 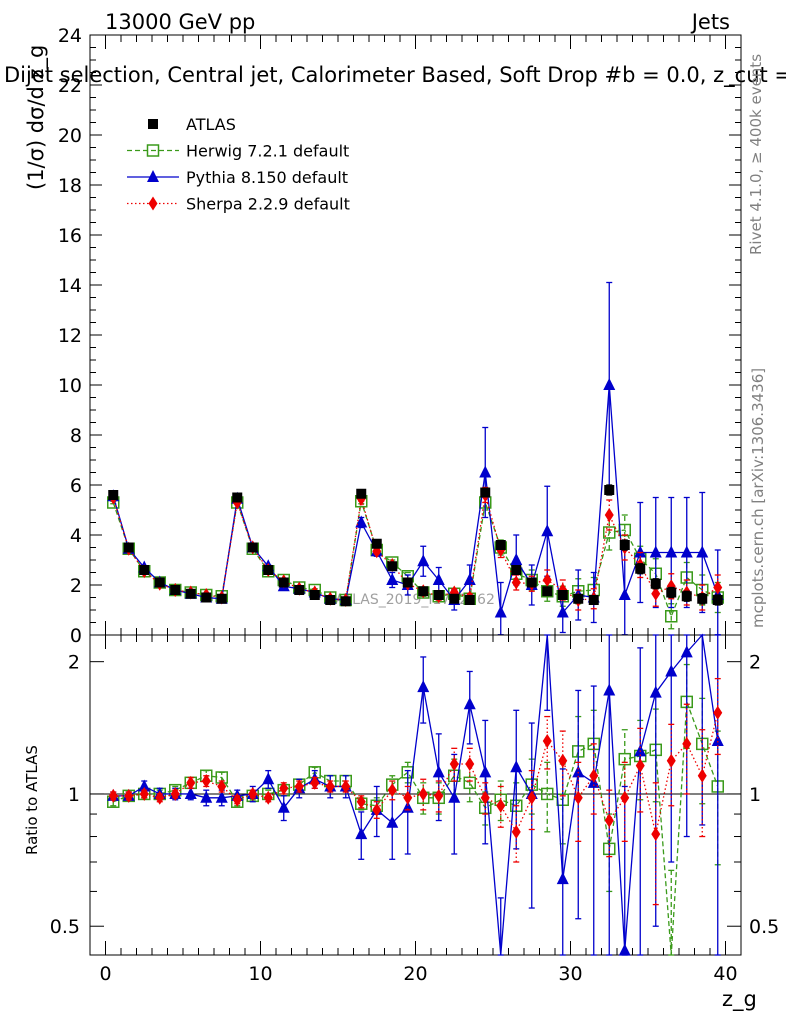 What do you see at coordinates (764, 927) in the screenshot?
I see `y-tick-label-right: 0.5` at bounding box center [764, 927].